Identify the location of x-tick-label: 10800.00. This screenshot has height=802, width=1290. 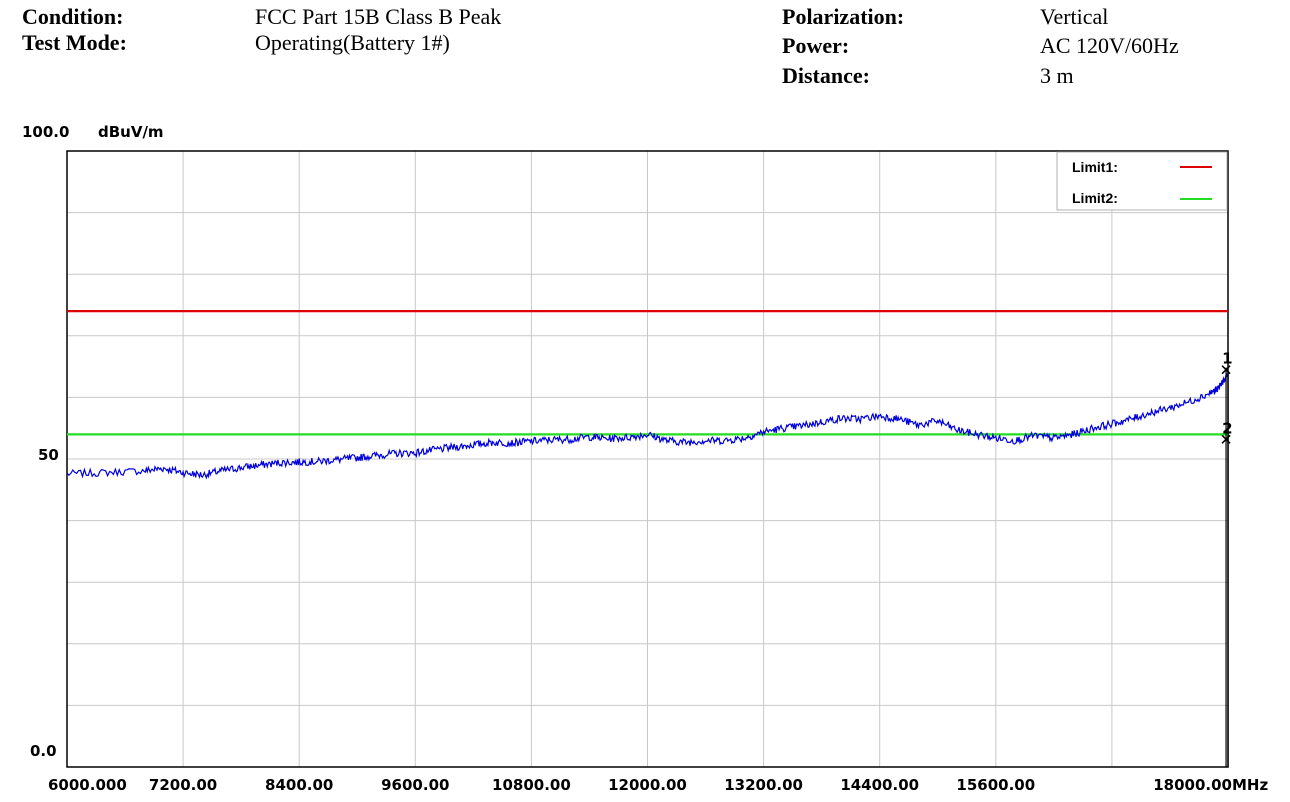
(531, 785).